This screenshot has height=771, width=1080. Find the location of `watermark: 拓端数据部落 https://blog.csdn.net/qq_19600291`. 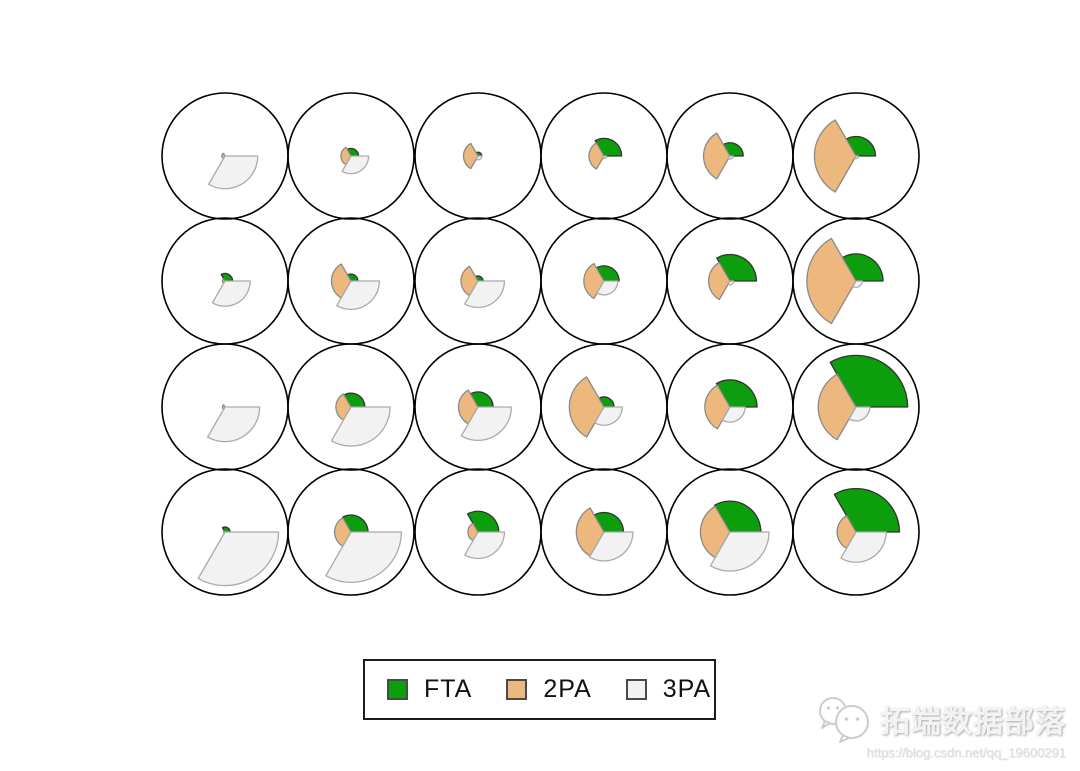

watermark: 拓端数据部落 https://blog.csdn.net/qq_19600291 is located at coordinates (941, 727).